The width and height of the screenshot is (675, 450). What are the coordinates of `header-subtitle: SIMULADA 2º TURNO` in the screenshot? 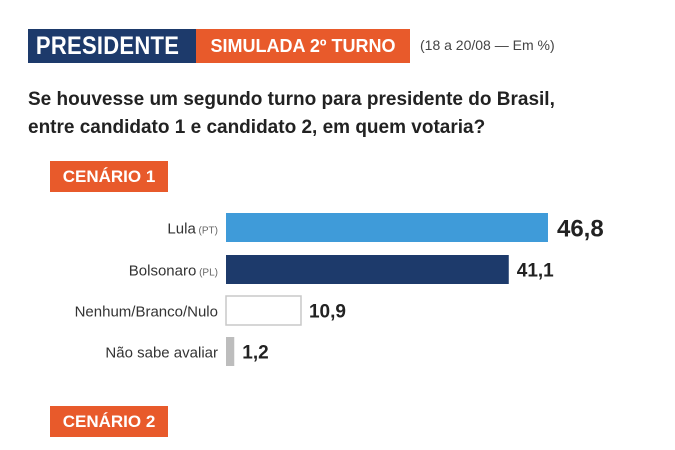 It's located at (303, 46).